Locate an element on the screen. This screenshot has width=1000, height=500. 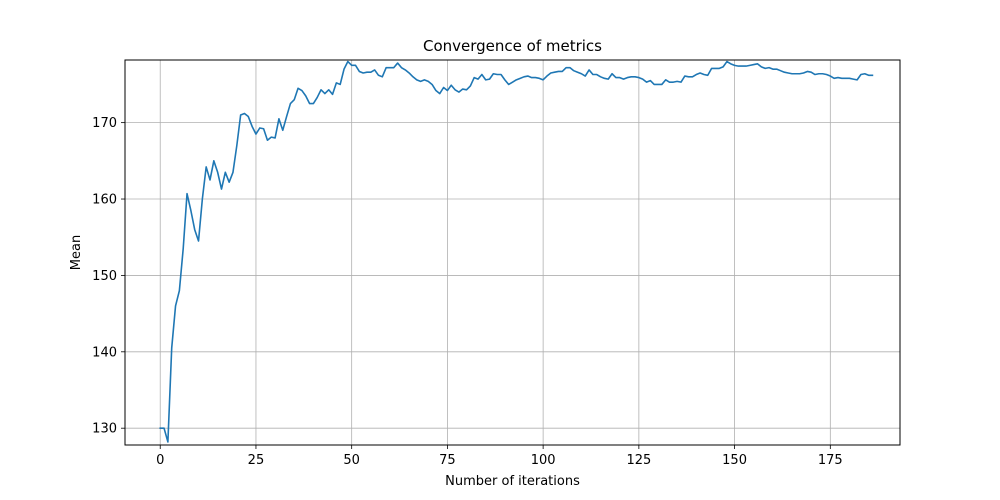
chart-title: Convergence of metrics is located at coordinates (512, 46).